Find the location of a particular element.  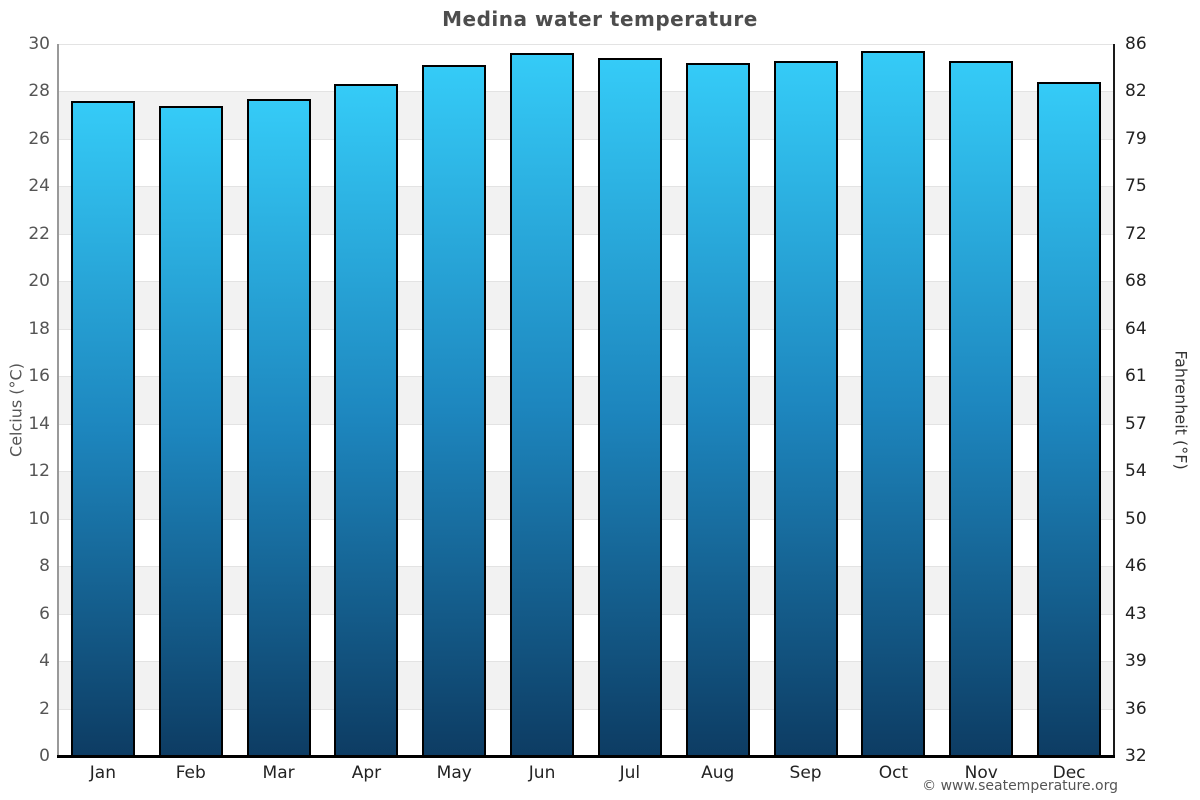

y-tick-label-celsius: 16 is located at coordinates (39, 376).